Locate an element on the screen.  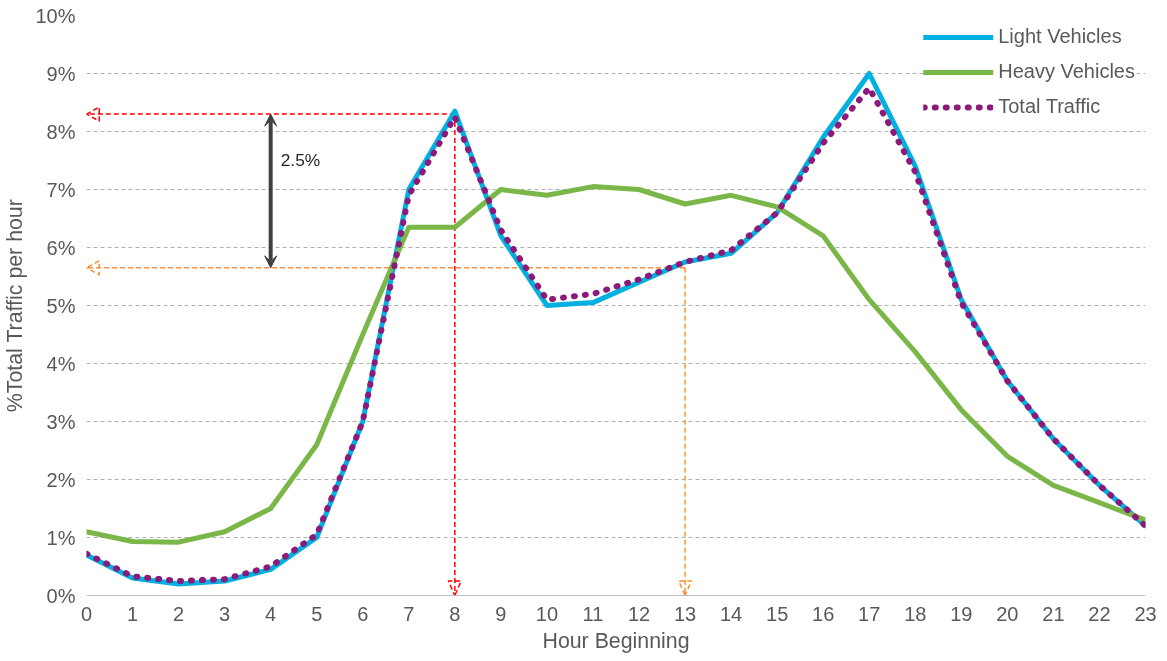
y-axis-title: %Total Traffic per hour is located at coordinates (15, 306).